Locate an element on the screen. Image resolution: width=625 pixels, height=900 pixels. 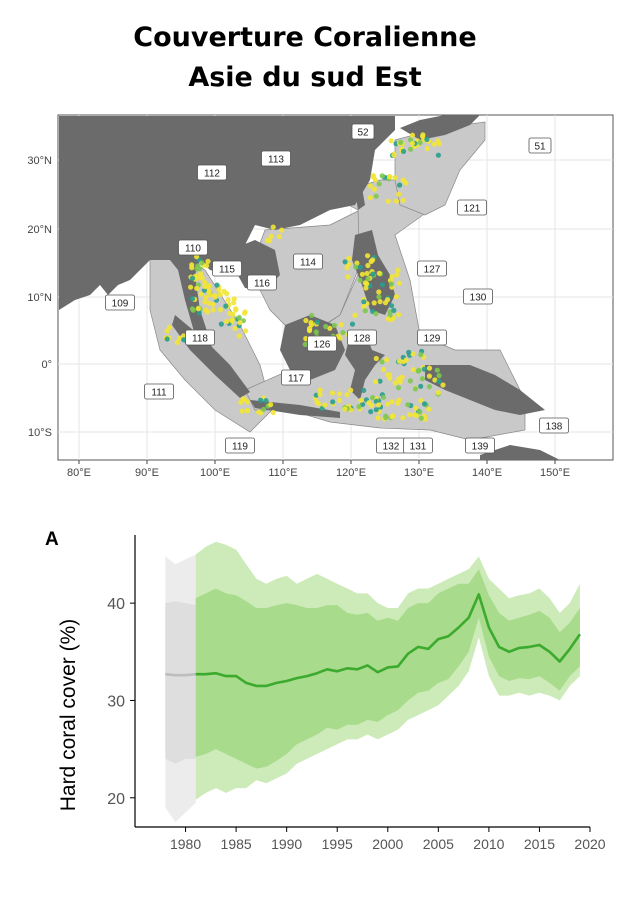
land-asia-mainland is located at coordinates (227, 238).